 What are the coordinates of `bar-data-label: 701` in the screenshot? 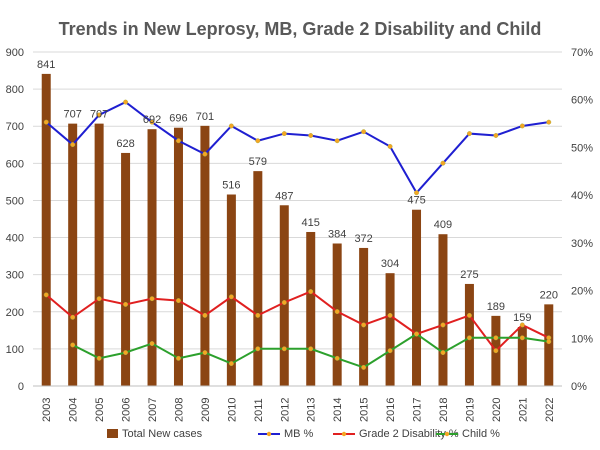 It's located at (205, 117).